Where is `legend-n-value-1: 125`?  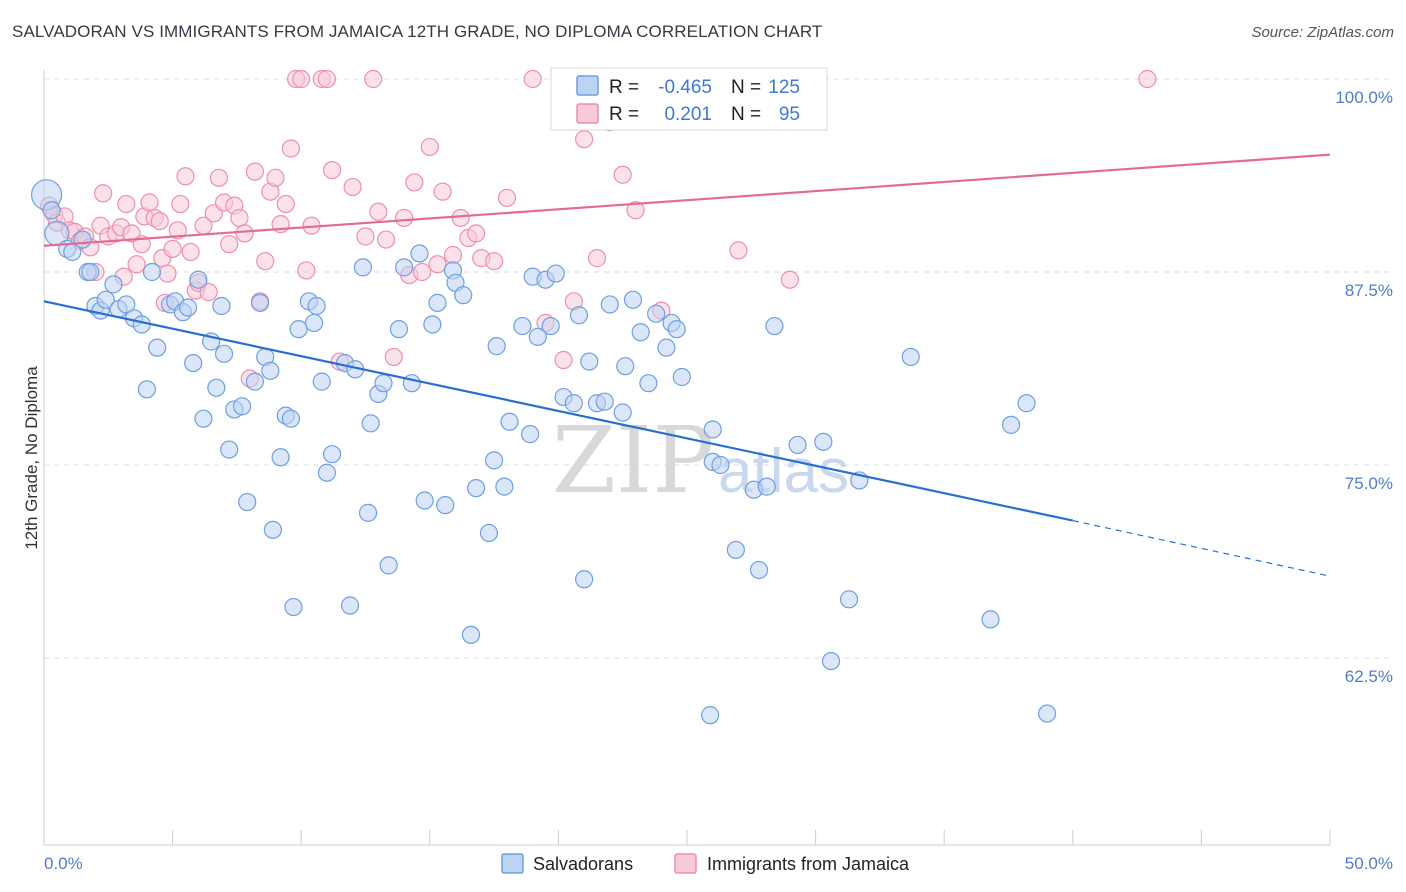
legend-n-value-1: 125 is located at coordinates (784, 87).